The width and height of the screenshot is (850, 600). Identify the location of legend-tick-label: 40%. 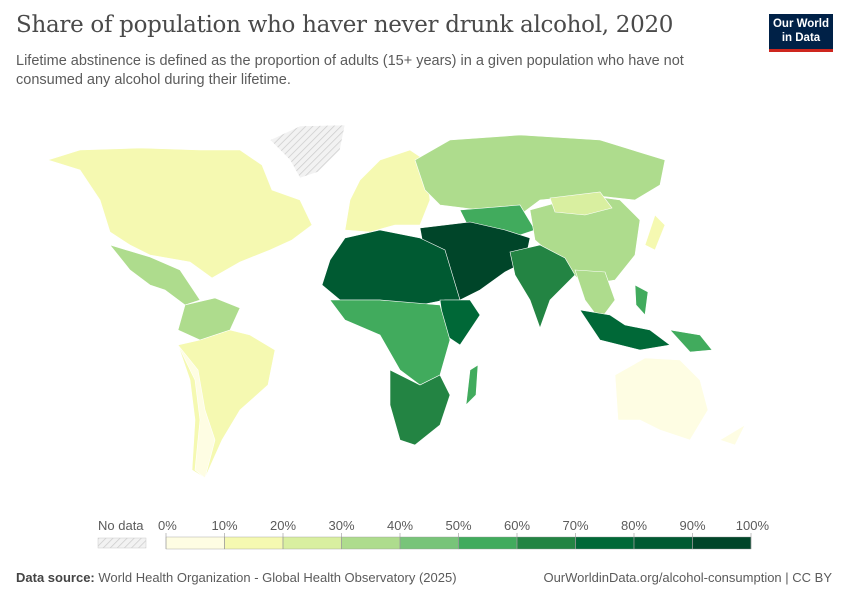
(400, 525).